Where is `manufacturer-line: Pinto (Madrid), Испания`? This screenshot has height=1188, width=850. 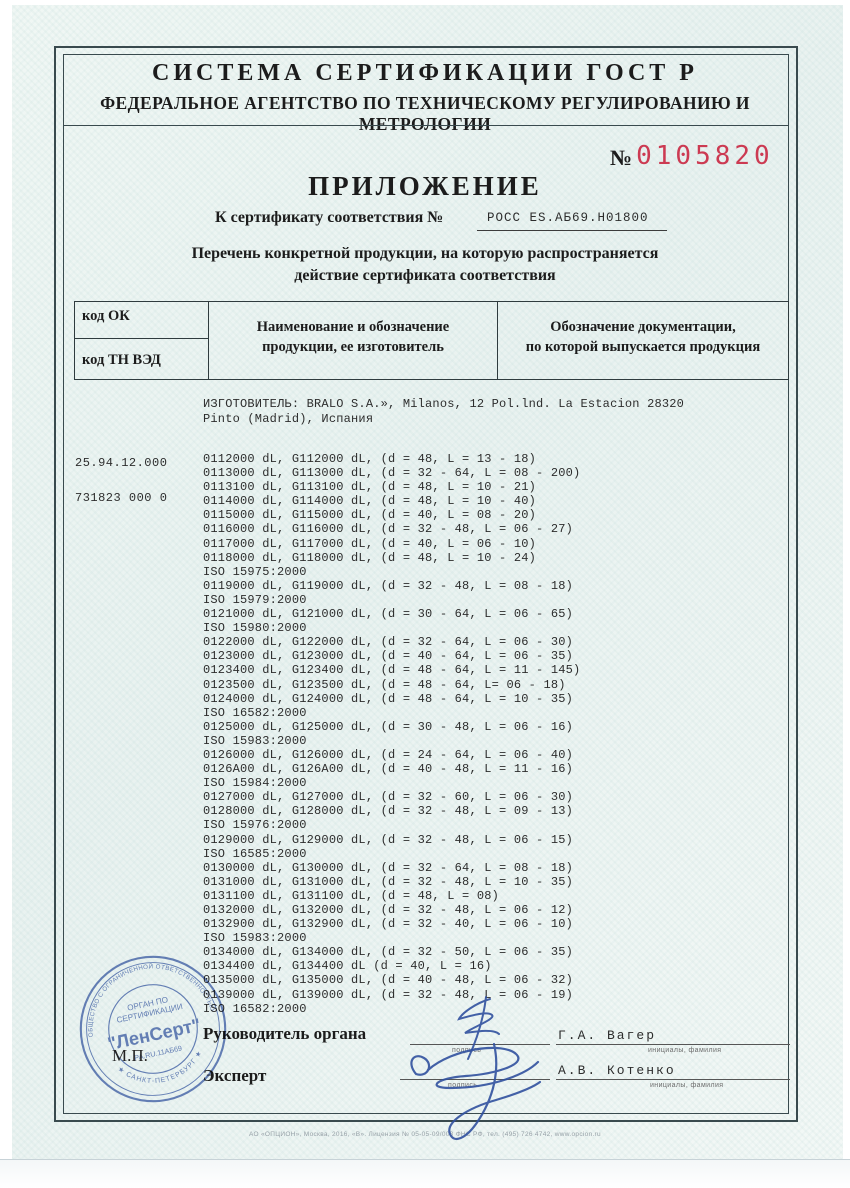 manufacturer-line: Pinto (Madrid), Испания is located at coordinates (288, 418).